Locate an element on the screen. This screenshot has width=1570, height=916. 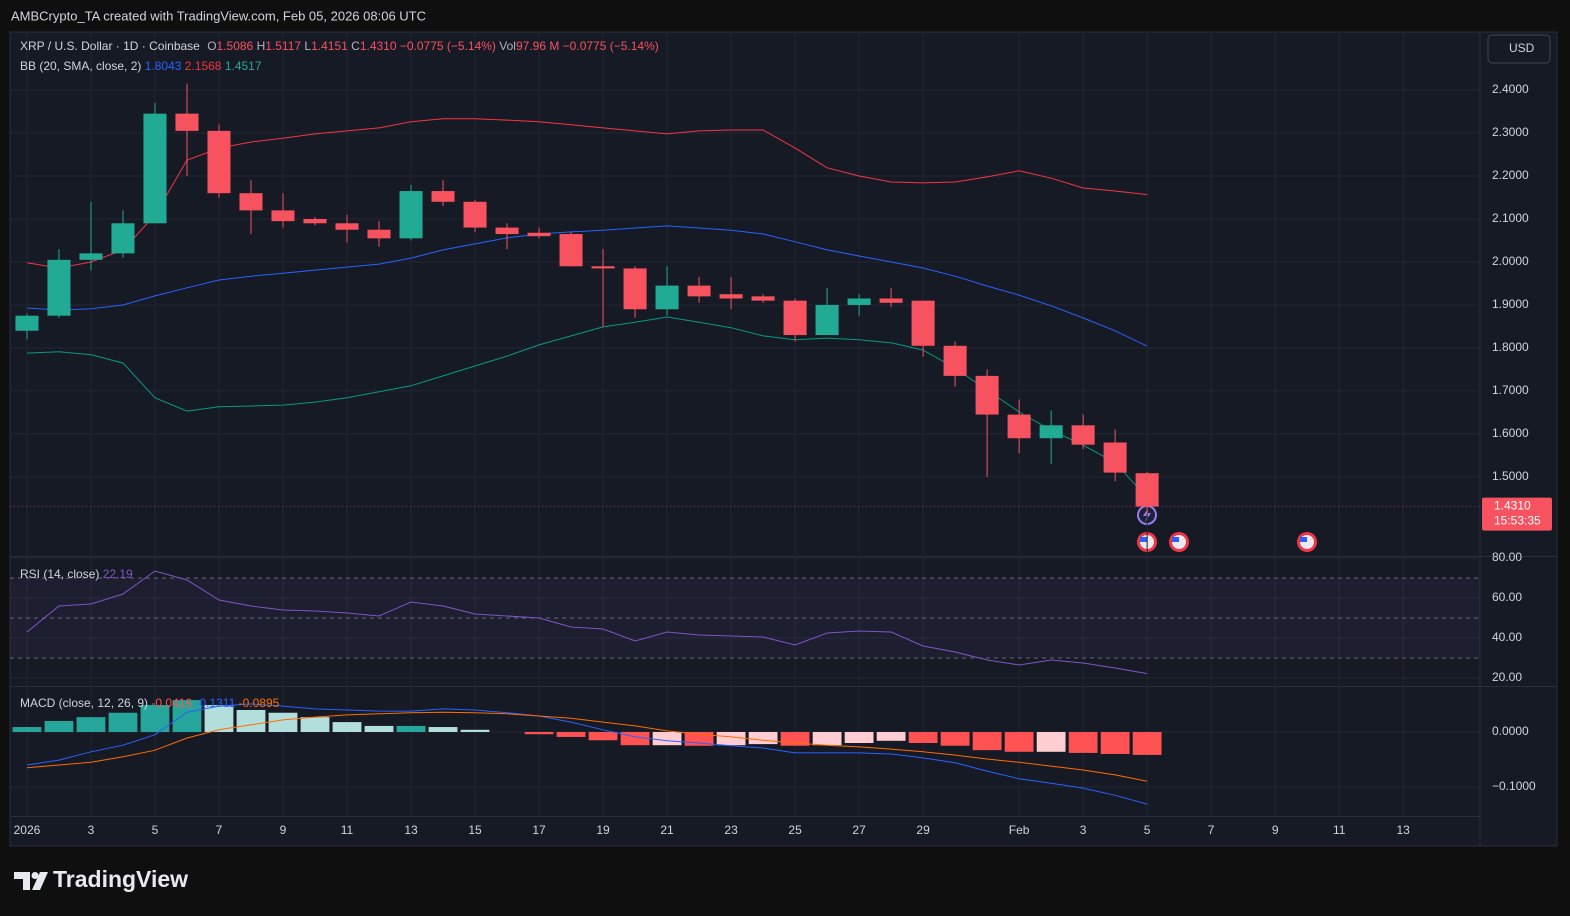
rsi-line is located at coordinates (587, 622).